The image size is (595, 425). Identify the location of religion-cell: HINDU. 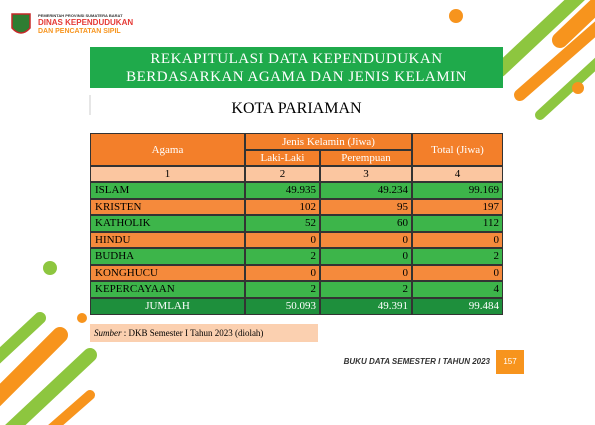
(167, 239).